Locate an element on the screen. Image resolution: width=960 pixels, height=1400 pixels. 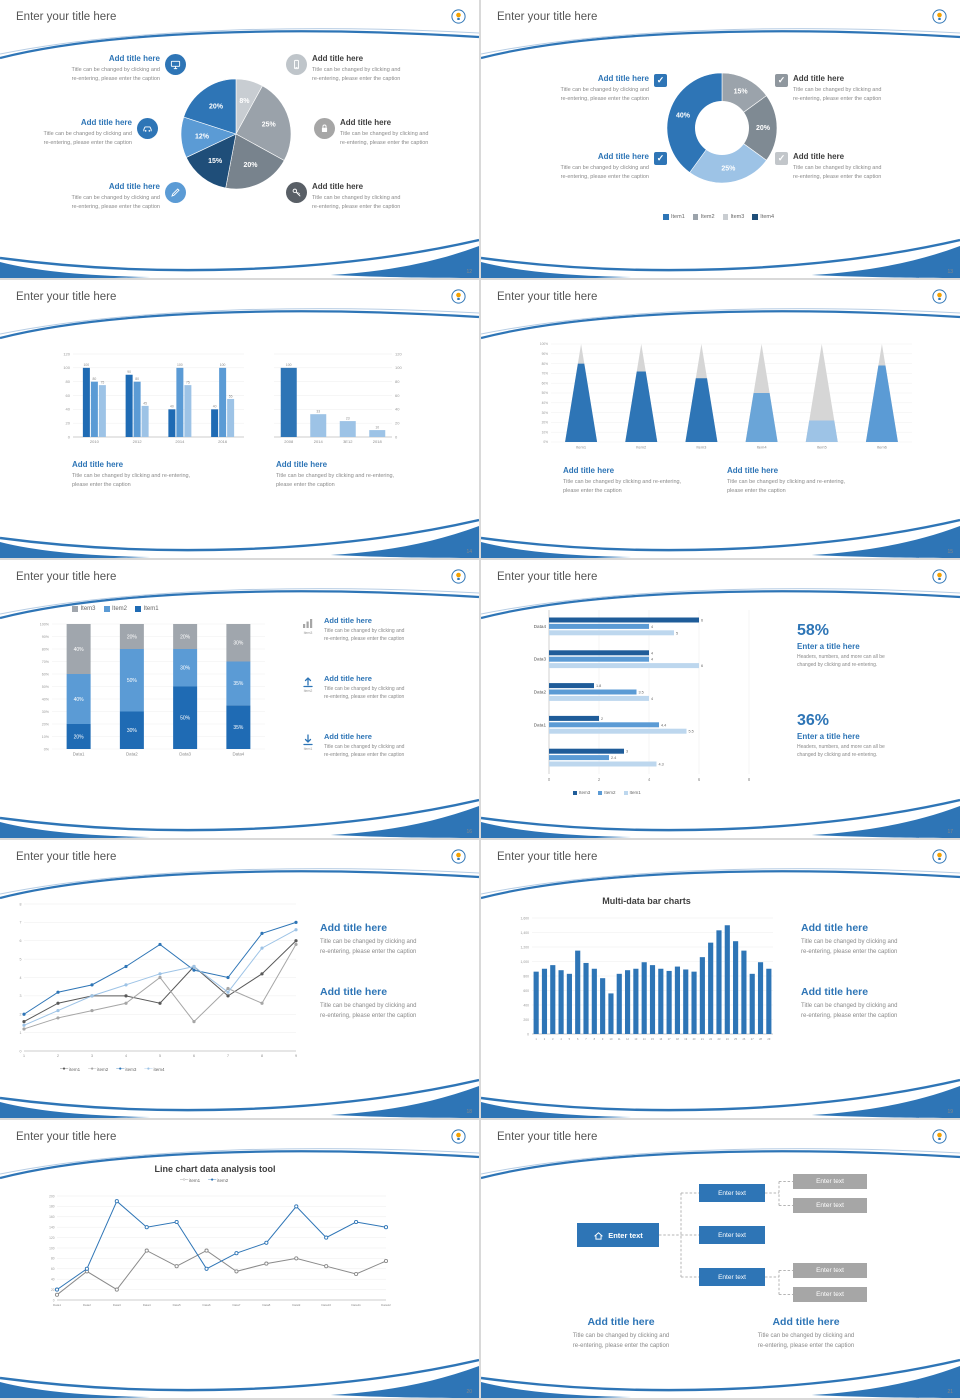
svg-text: 27 is located at coordinates (752, 1039).